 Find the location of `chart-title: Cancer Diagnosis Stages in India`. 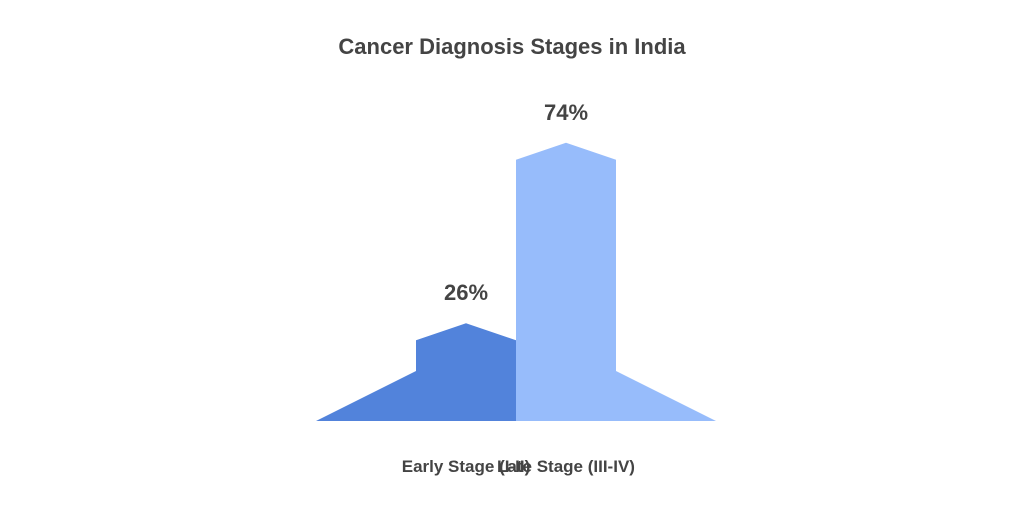

chart-title: Cancer Diagnosis Stages in India is located at coordinates (512, 46).